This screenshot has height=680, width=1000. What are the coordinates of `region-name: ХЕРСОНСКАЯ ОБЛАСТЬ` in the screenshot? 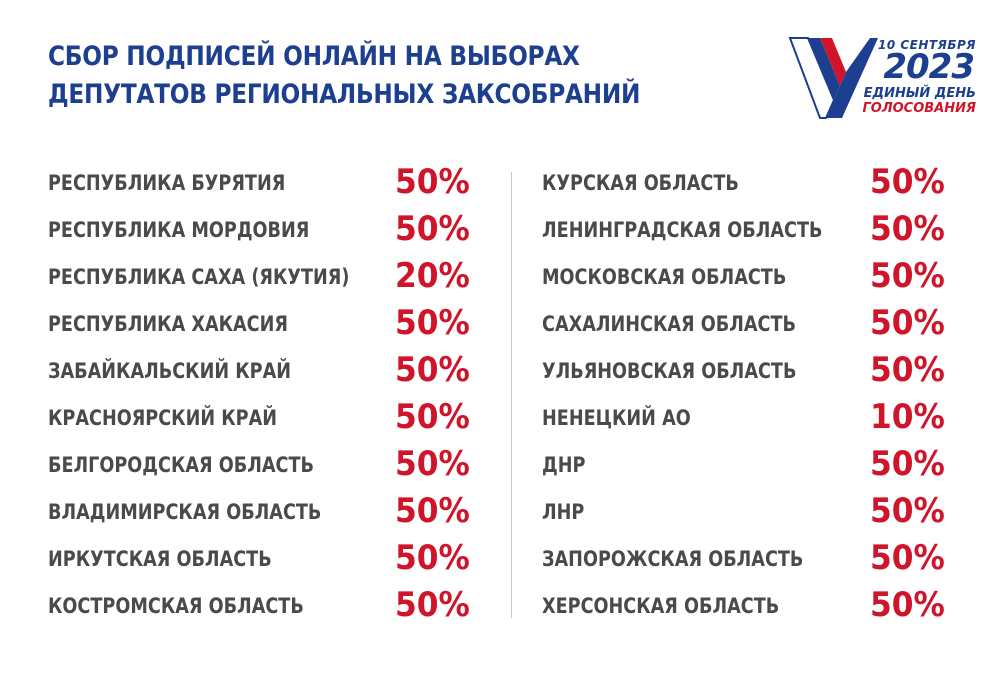 It's located at (661, 606).